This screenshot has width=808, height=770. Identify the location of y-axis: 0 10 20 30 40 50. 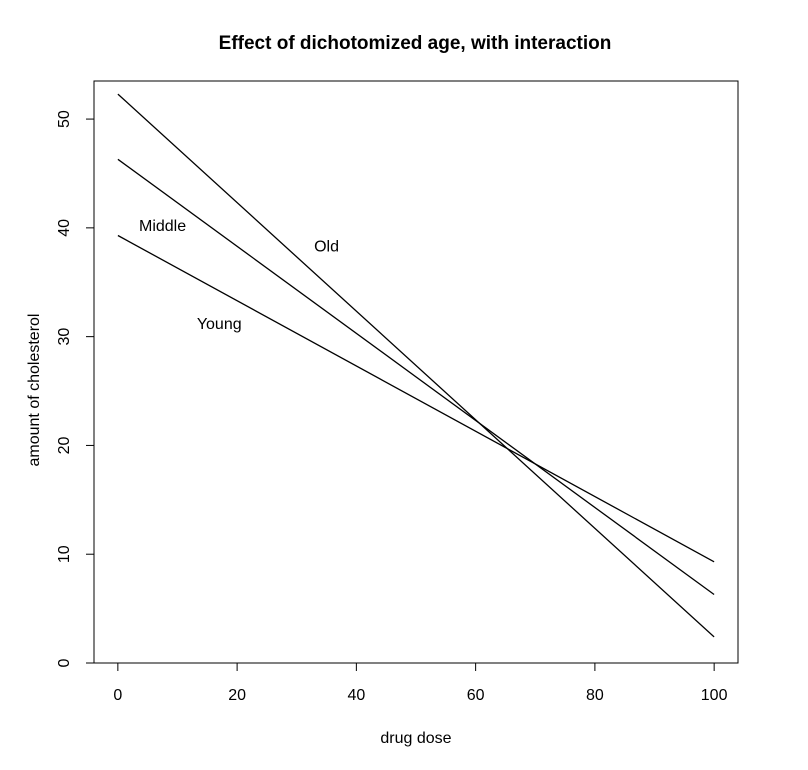
(75, 388).